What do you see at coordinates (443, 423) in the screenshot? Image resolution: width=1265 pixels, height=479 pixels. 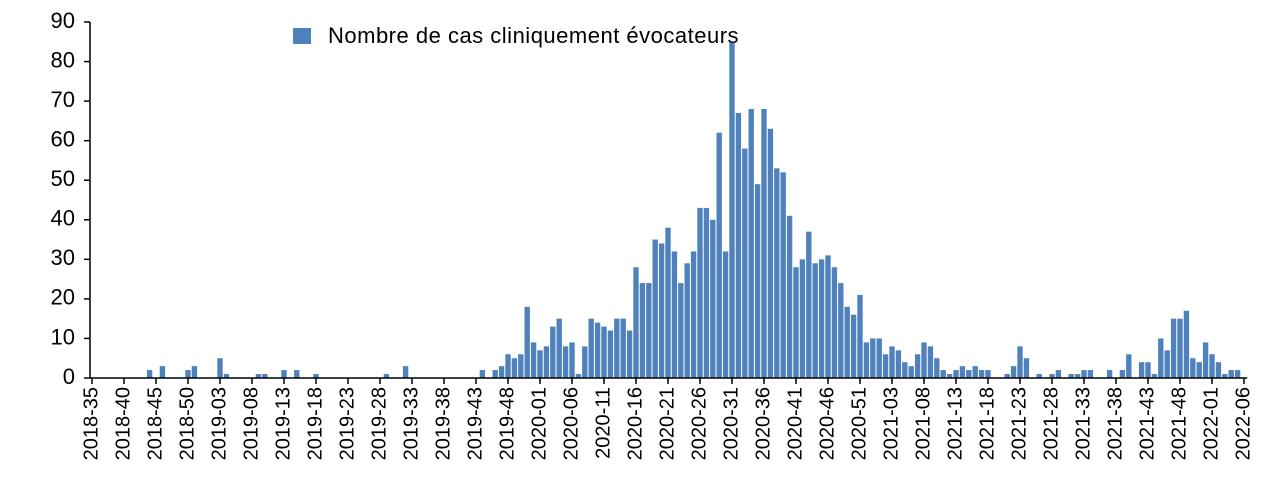 I see `x-tick-label: 2019-38` at bounding box center [443, 423].